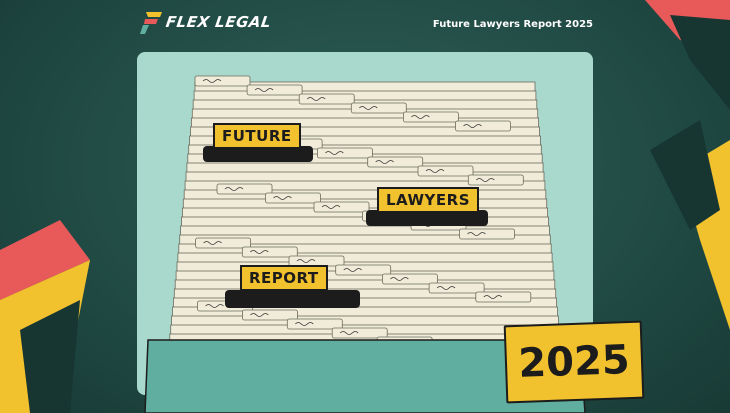 Image resolution: width=730 pixels, height=413 pixels. Describe the element at coordinates (512, 24) in the screenshot. I see `report-title: Future Lawyers Report 2025` at that location.